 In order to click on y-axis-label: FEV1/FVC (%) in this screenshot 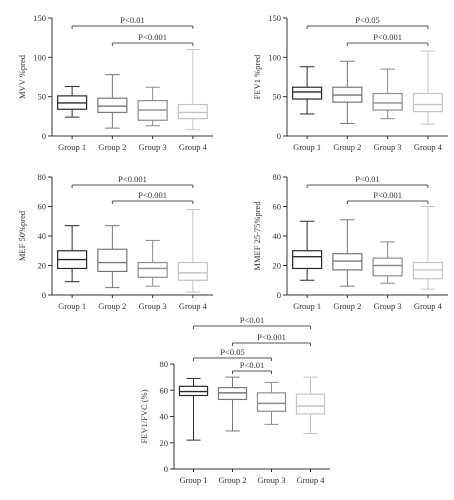, I will do `click(144, 416)`.